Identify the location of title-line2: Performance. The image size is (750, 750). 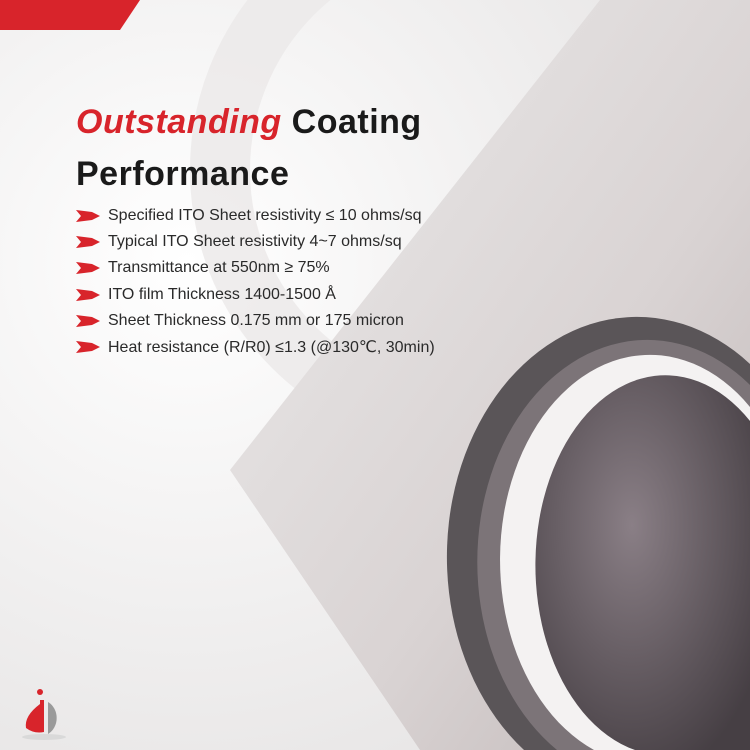
(183, 174).